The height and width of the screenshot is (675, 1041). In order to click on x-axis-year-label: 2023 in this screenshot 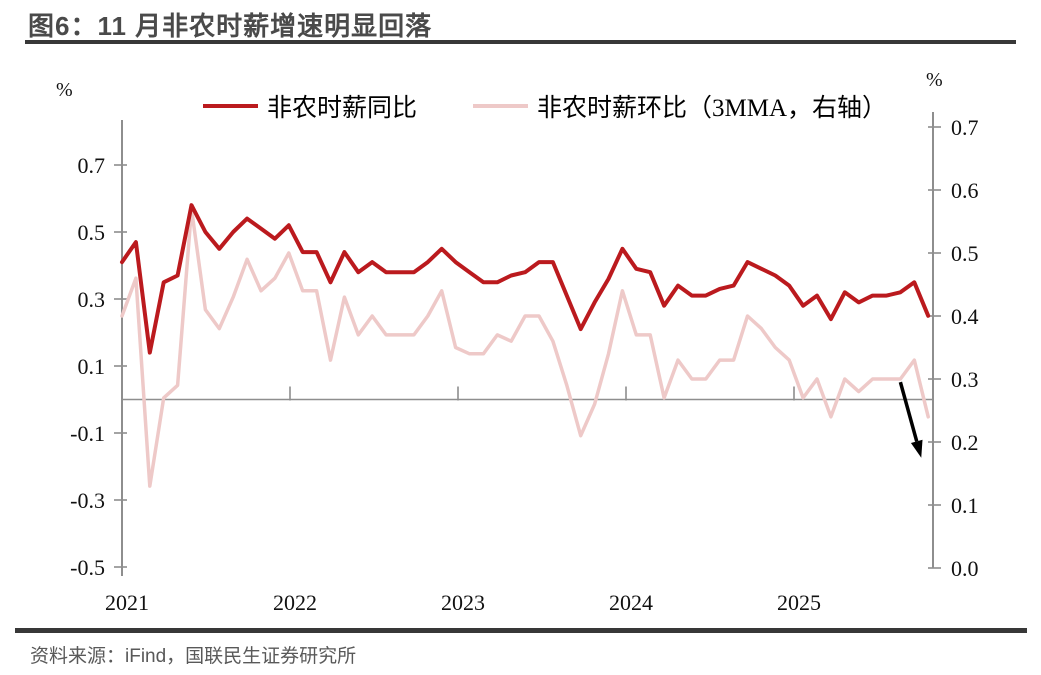, I will do `click(463, 602)`.